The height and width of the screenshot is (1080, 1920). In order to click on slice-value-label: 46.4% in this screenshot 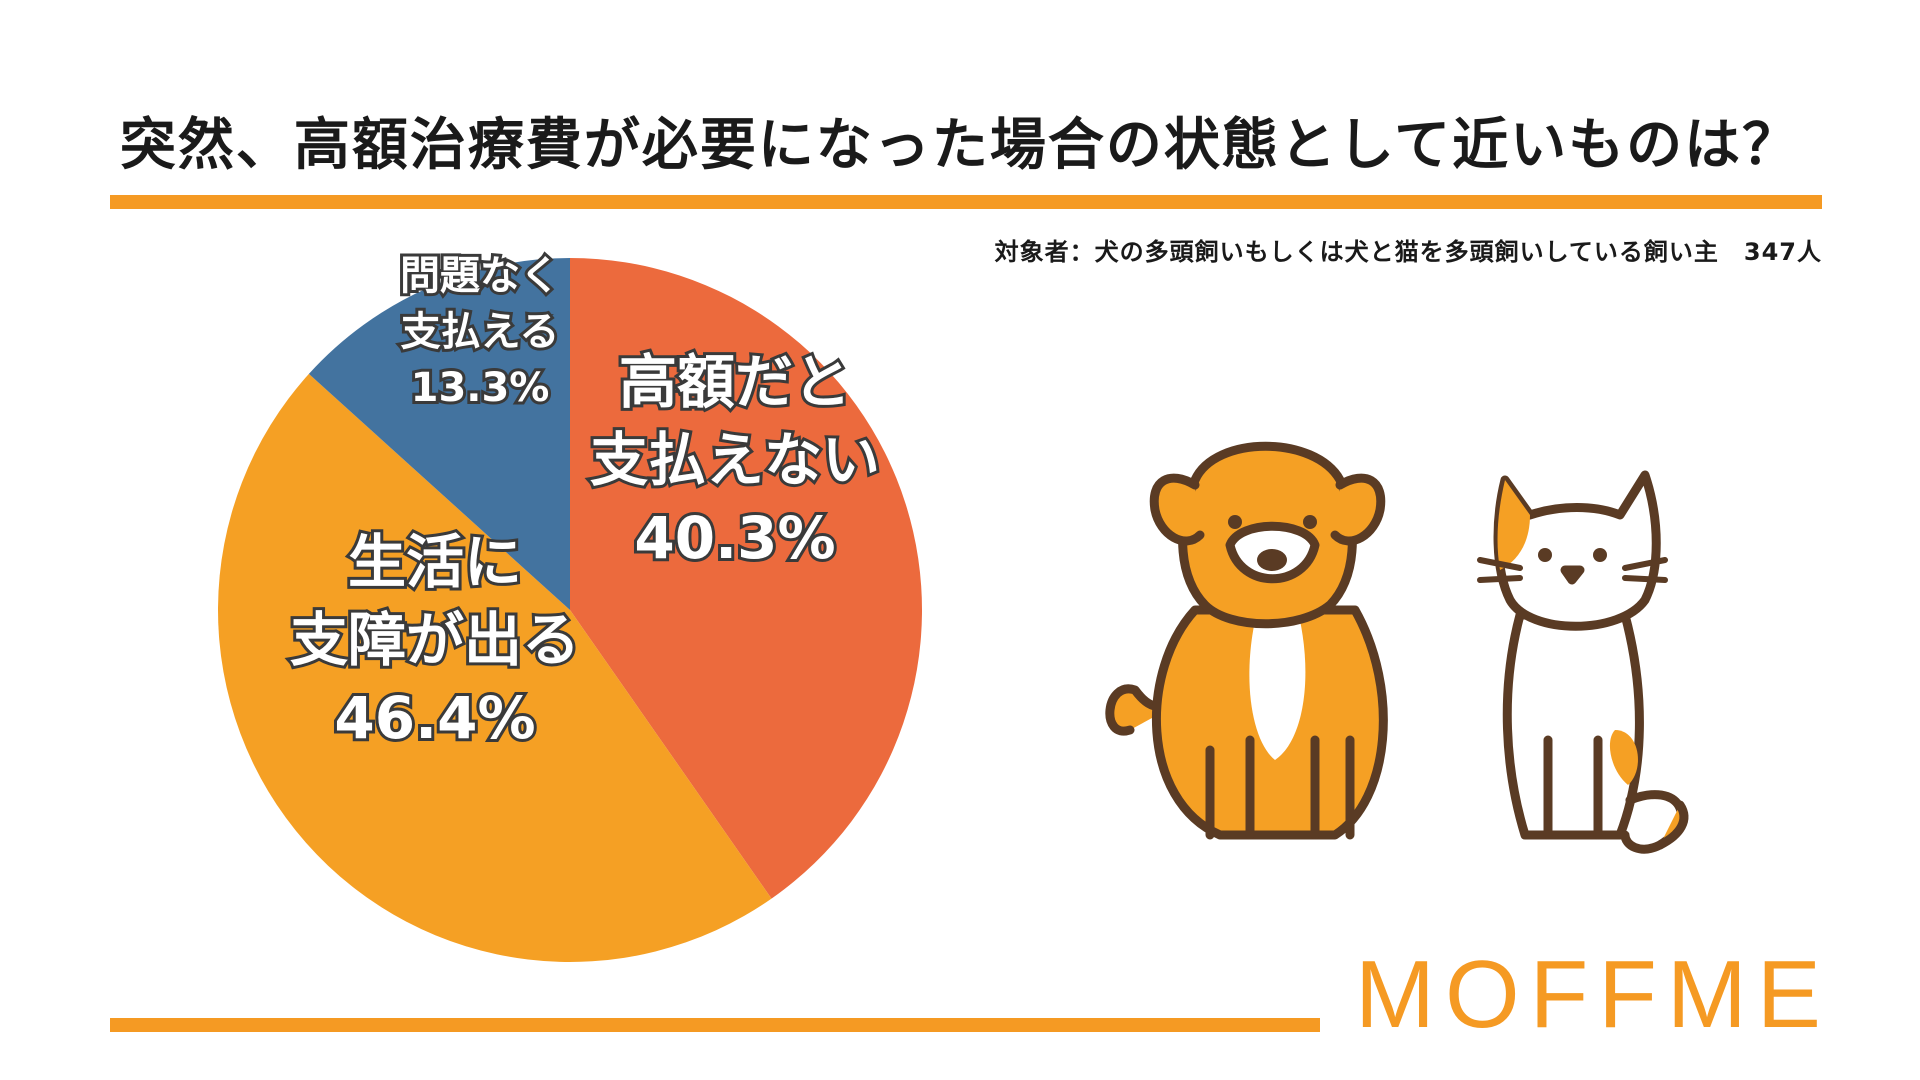, I will do `click(434, 718)`.